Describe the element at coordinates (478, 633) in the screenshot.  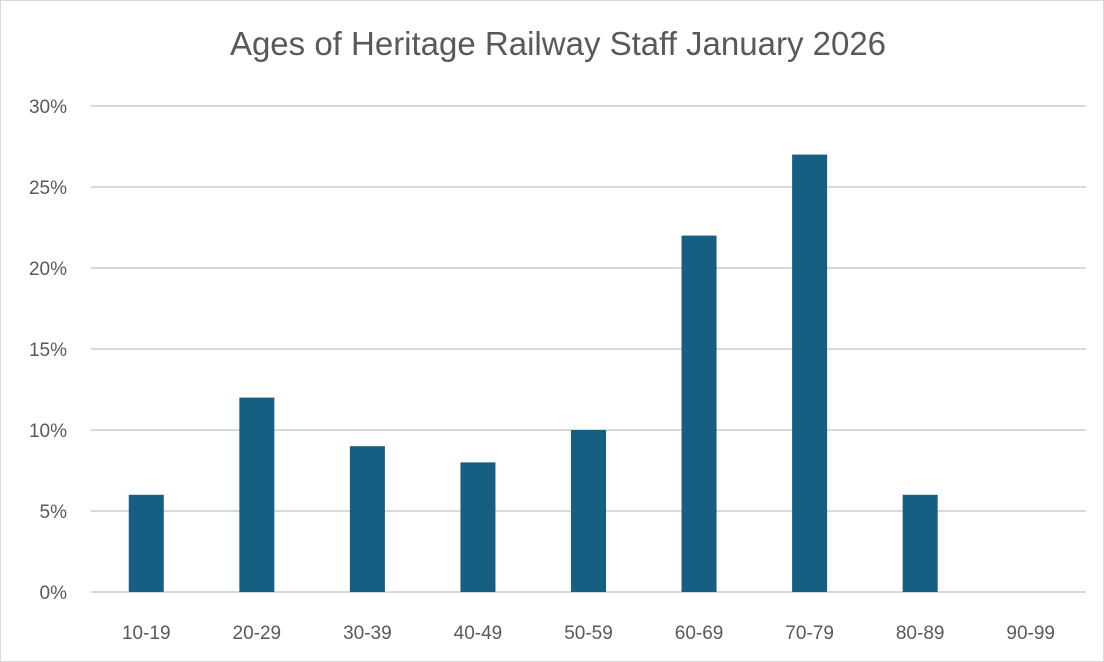
I see `x-tick-label: 40-49` at that location.